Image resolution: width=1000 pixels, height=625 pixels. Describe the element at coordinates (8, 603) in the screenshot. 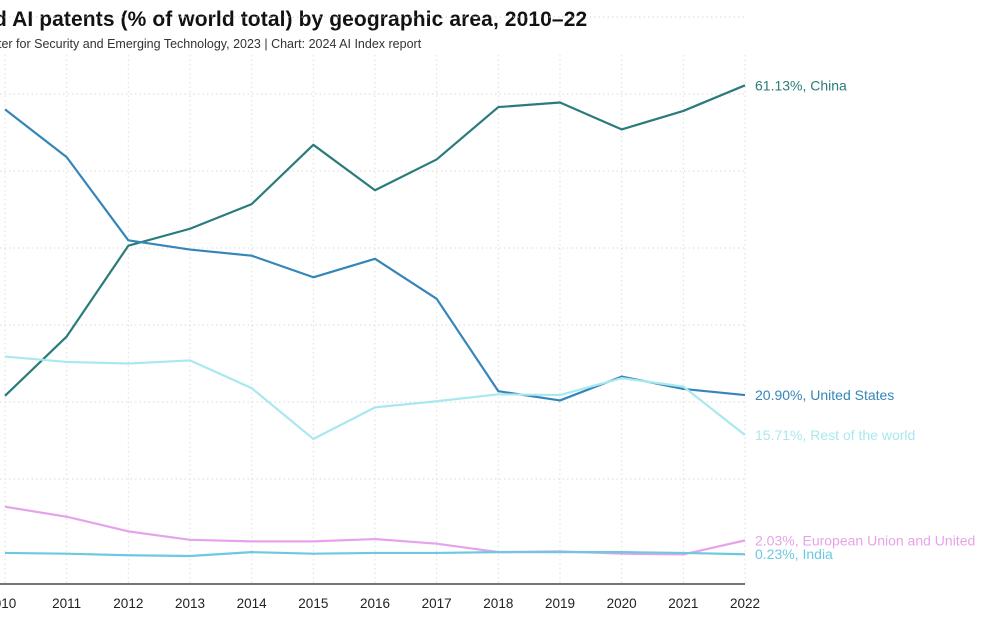

I see `x-tick-label: 010` at that location.